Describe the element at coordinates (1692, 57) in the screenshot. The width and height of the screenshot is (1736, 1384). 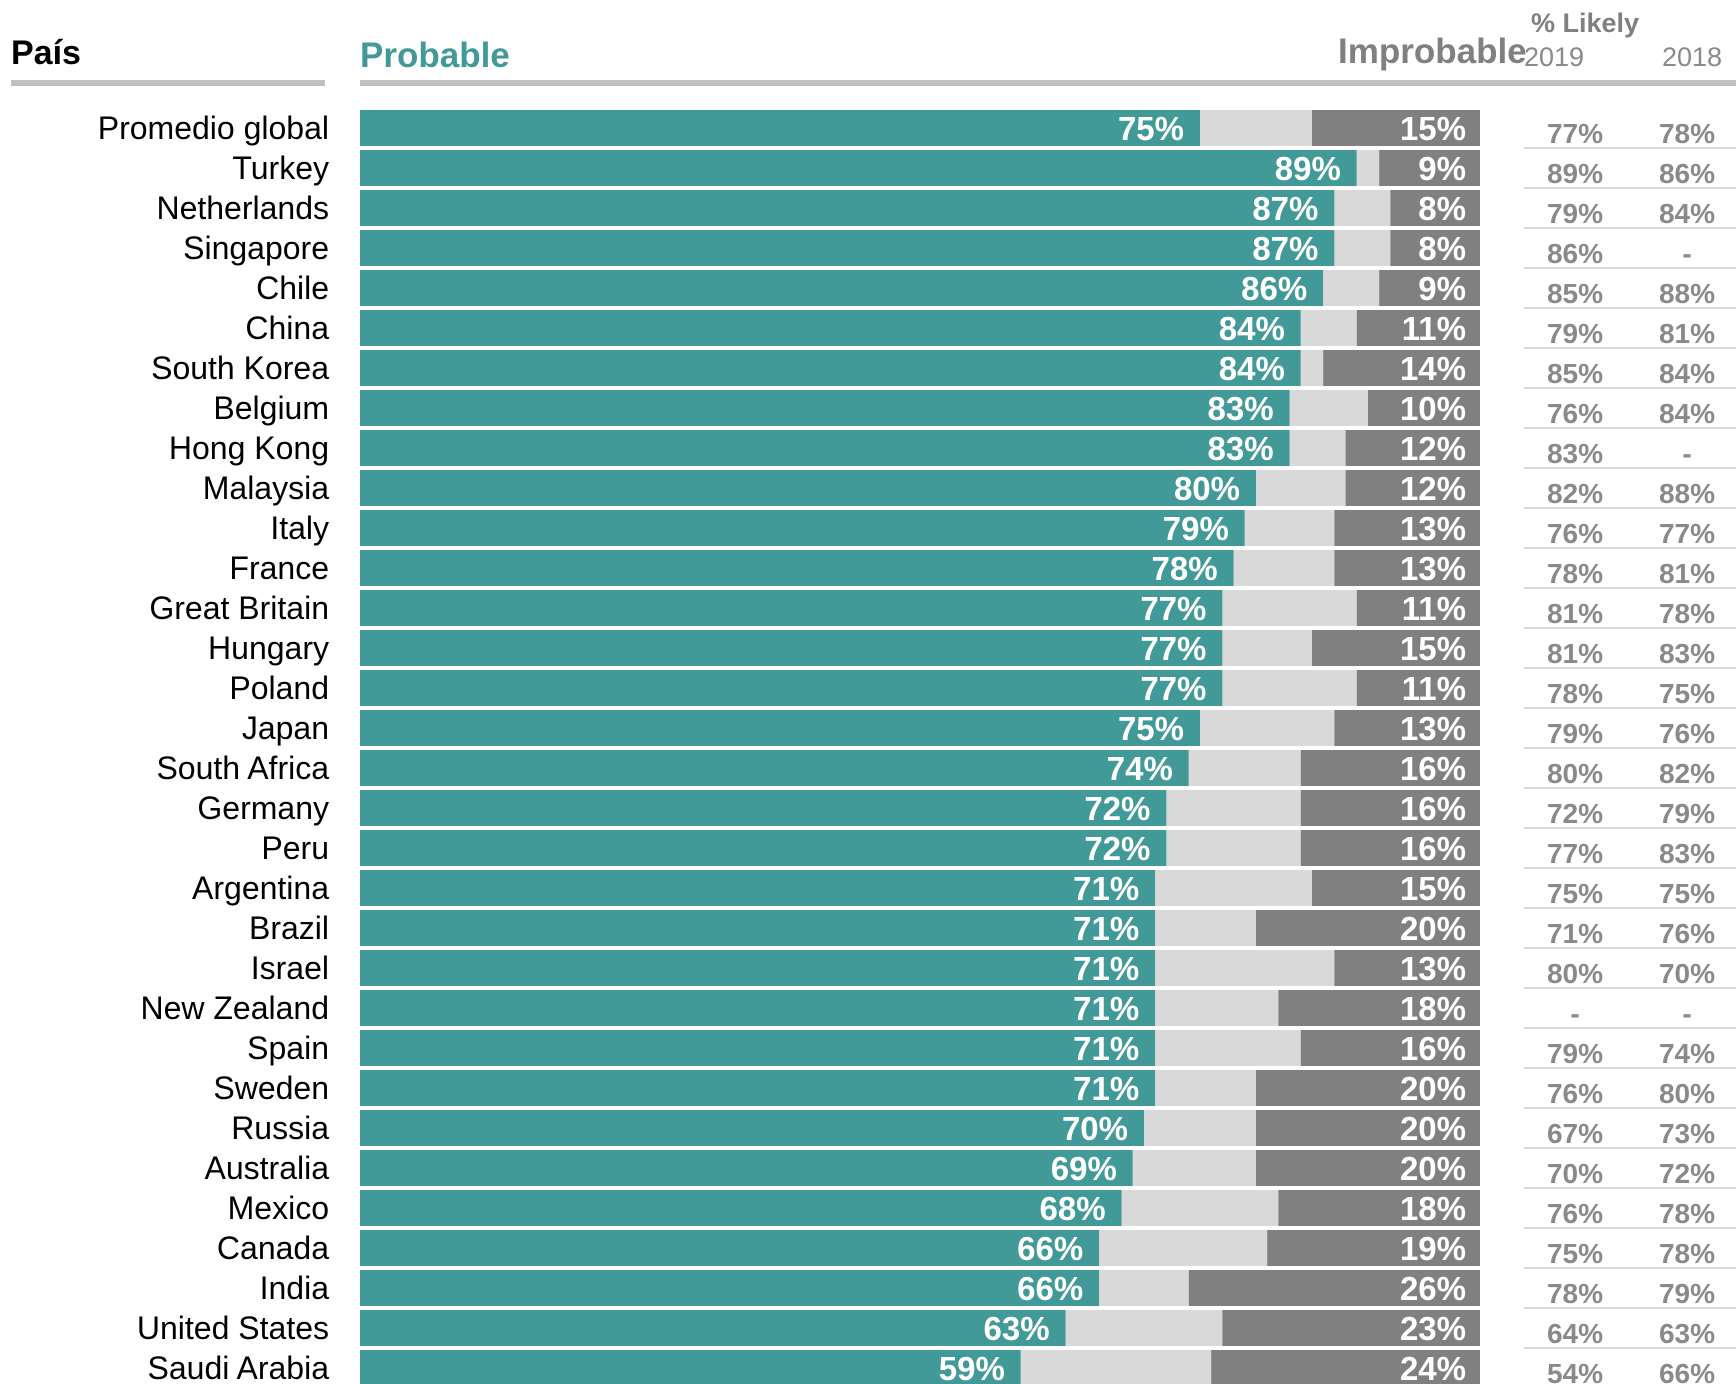
I see `year-2018-header: 2018` at that location.